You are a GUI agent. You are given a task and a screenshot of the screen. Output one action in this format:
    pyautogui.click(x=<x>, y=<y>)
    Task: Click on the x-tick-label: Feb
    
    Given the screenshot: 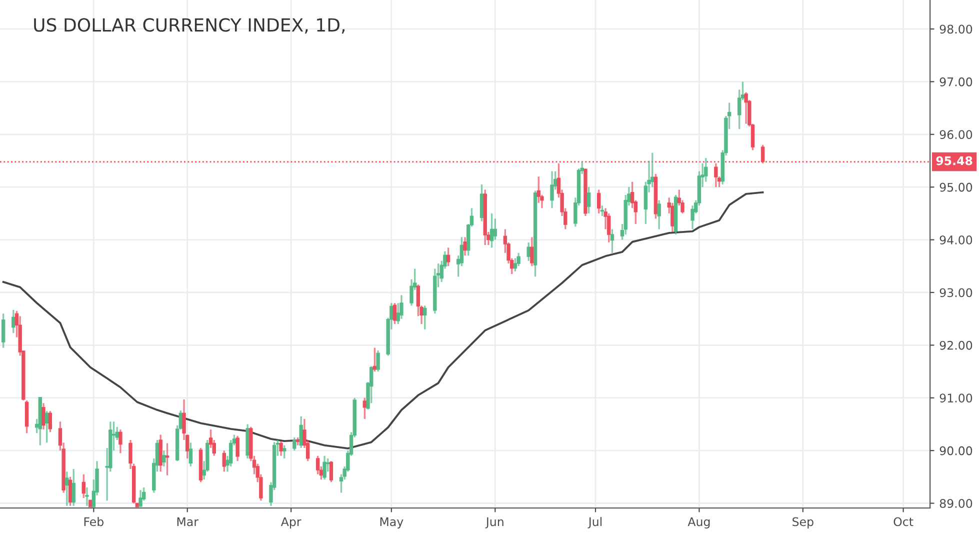 What is the action you would take?
    pyautogui.click(x=94, y=521)
    